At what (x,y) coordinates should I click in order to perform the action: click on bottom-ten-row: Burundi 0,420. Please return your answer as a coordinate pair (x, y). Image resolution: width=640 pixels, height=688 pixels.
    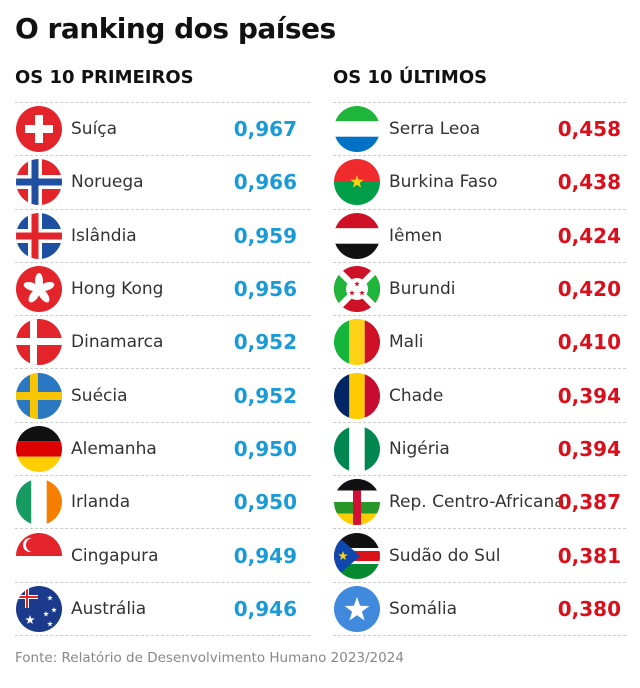
    Looking at the image, I should click on (479, 290).